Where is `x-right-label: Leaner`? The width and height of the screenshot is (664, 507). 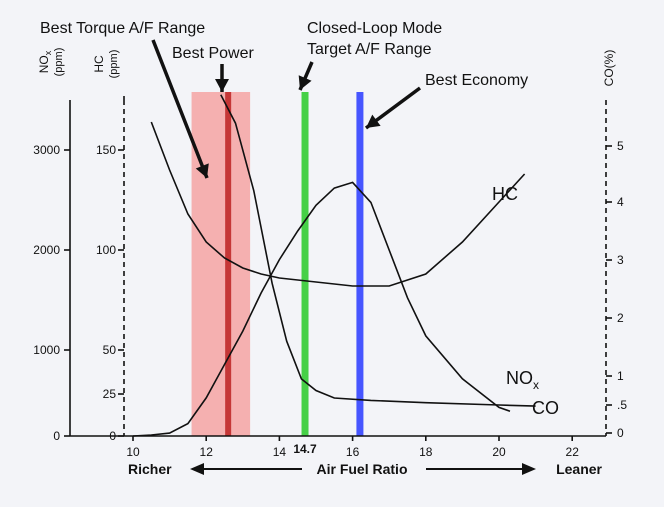 x-right-label: Leaner is located at coordinates (579, 469).